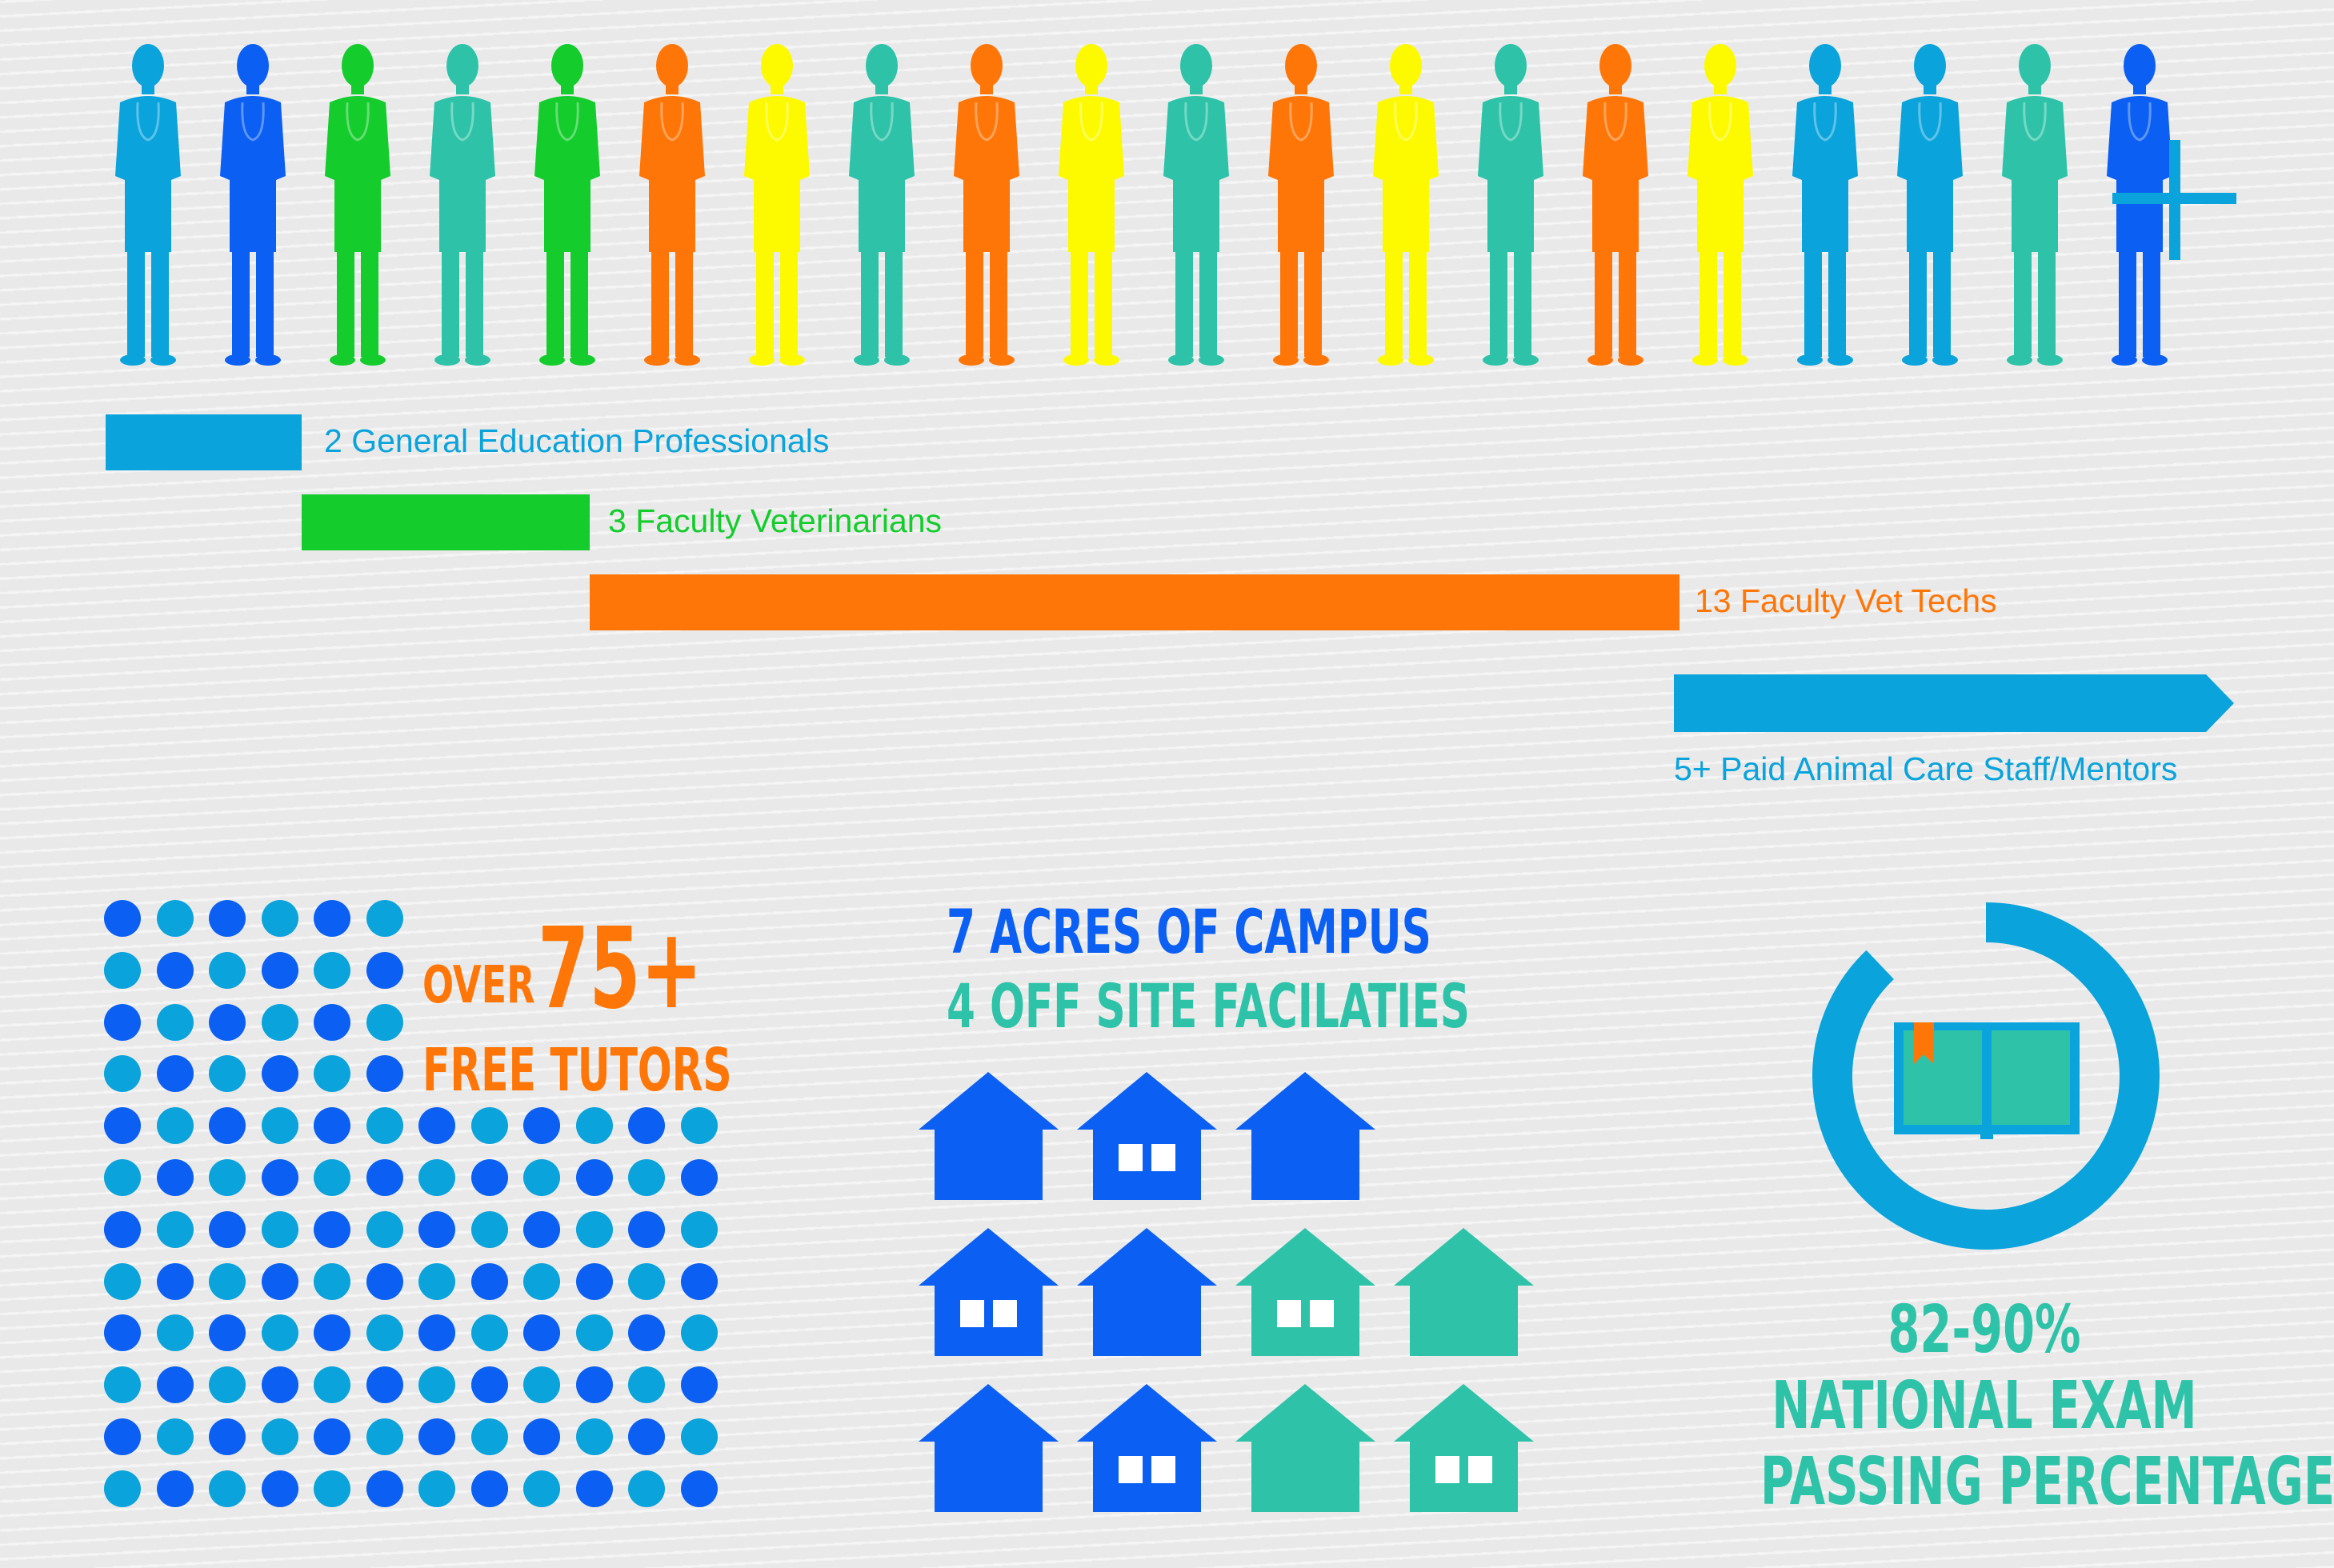 This screenshot has height=1568, width=2334. Describe the element at coordinates (1134, 602) in the screenshot. I see `bar-faculty-vet-techs` at that location.